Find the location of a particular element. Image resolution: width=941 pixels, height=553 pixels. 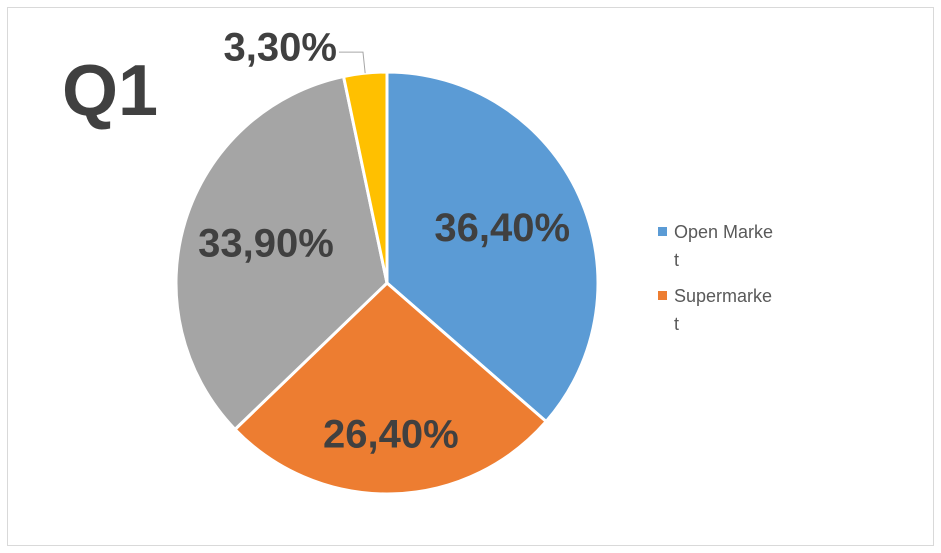

legend: Open Market Supermarket is located at coordinates (717, 282).